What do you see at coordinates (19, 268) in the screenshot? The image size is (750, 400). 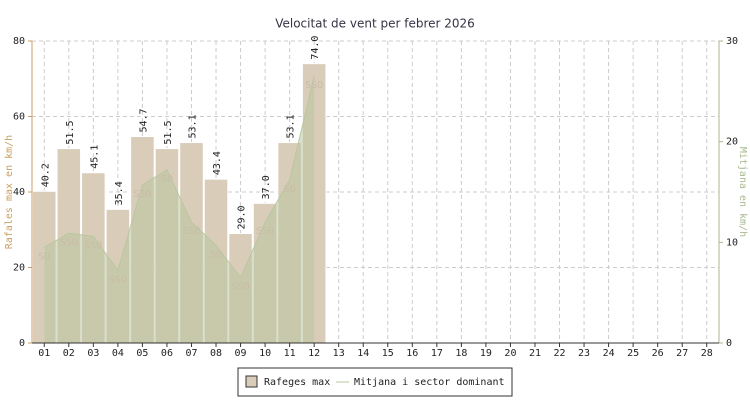 I see `y-tick-label: 20` at bounding box center [19, 268].